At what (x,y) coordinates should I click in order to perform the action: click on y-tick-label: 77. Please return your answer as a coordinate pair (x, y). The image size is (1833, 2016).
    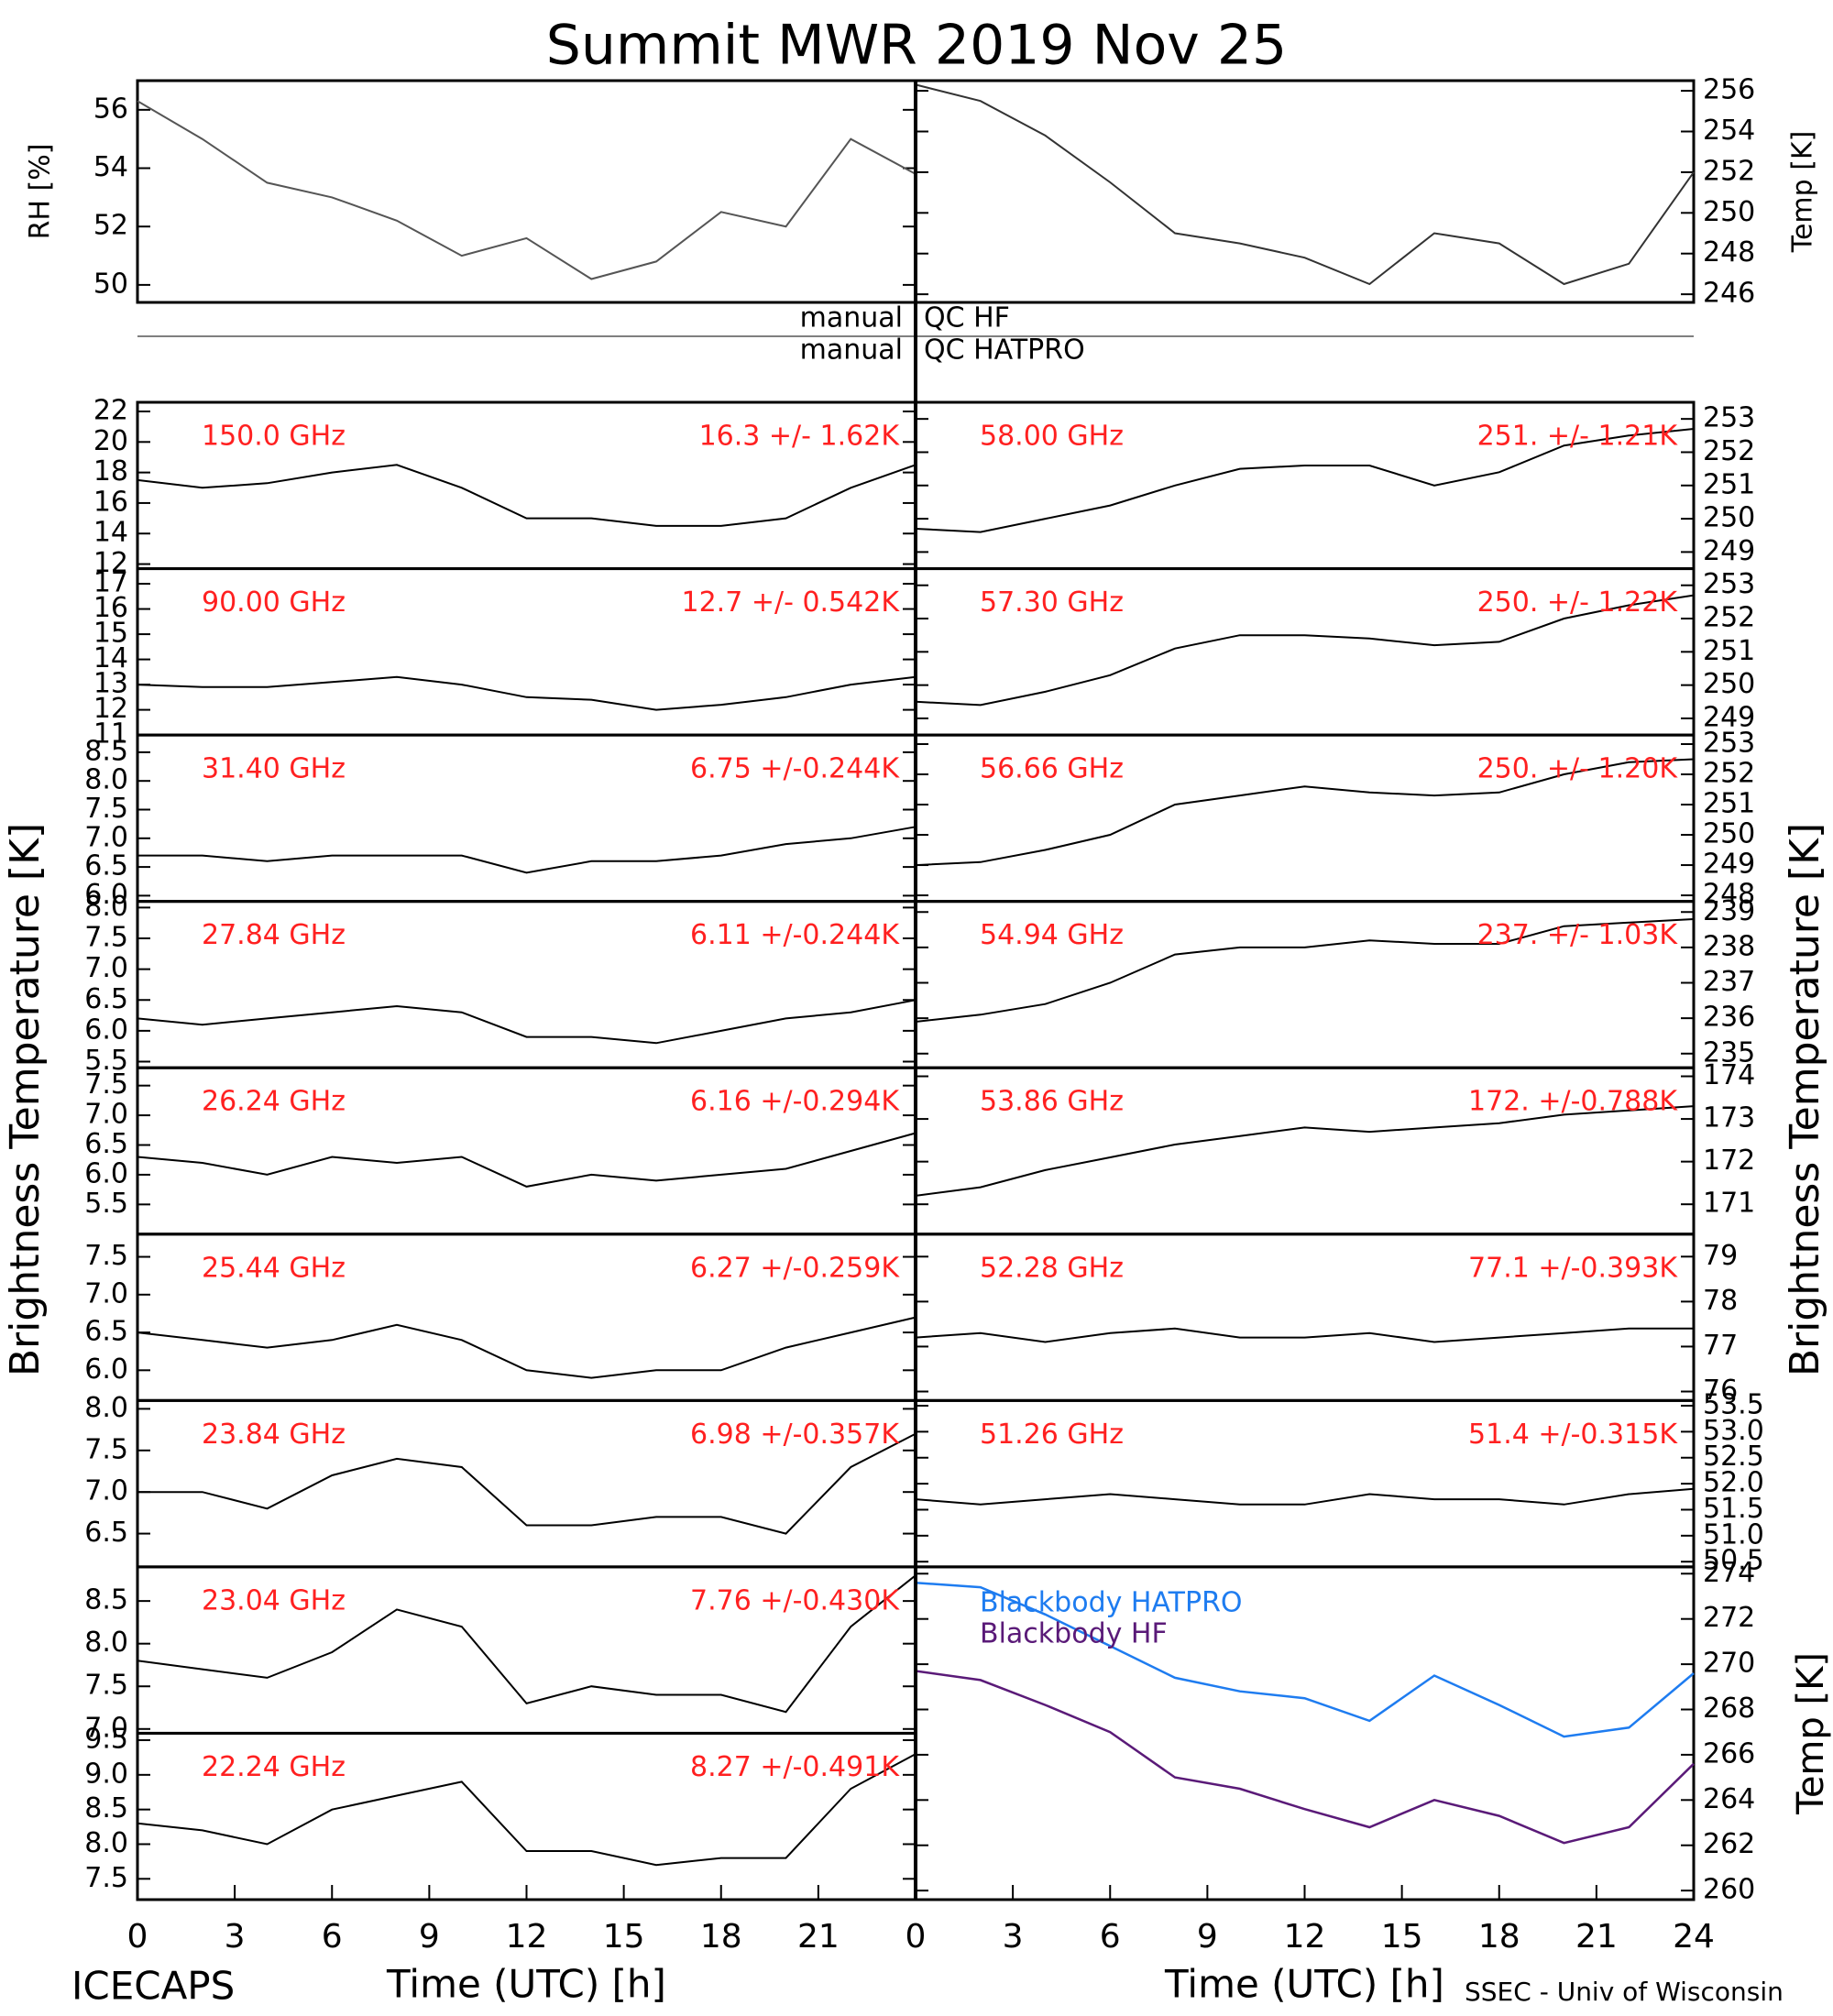
    Looking at the image, I should click on (1720, 1346).